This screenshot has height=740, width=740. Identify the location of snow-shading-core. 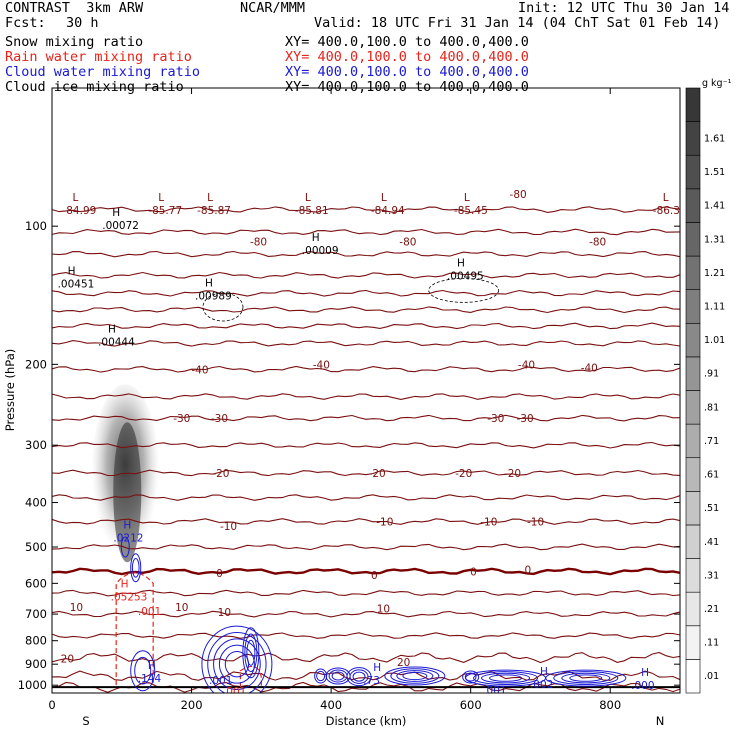
(127, 492).